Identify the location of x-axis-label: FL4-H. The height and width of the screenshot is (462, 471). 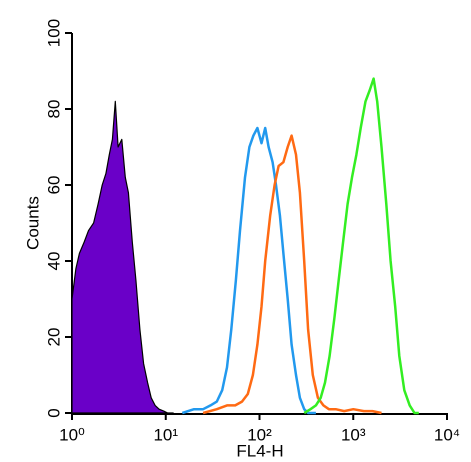
(259, 450).